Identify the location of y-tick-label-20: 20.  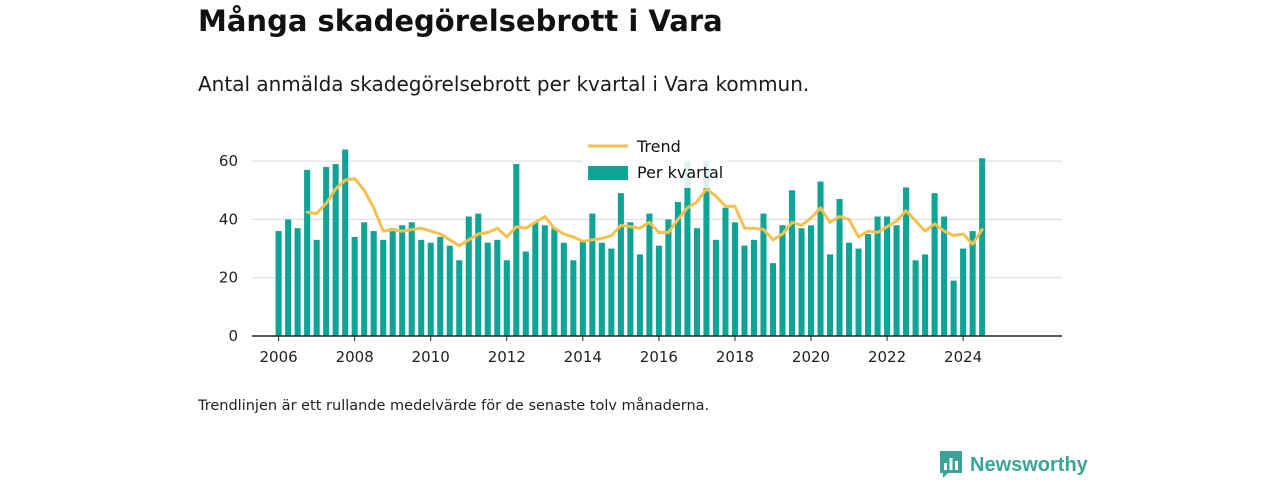
(228, 278).